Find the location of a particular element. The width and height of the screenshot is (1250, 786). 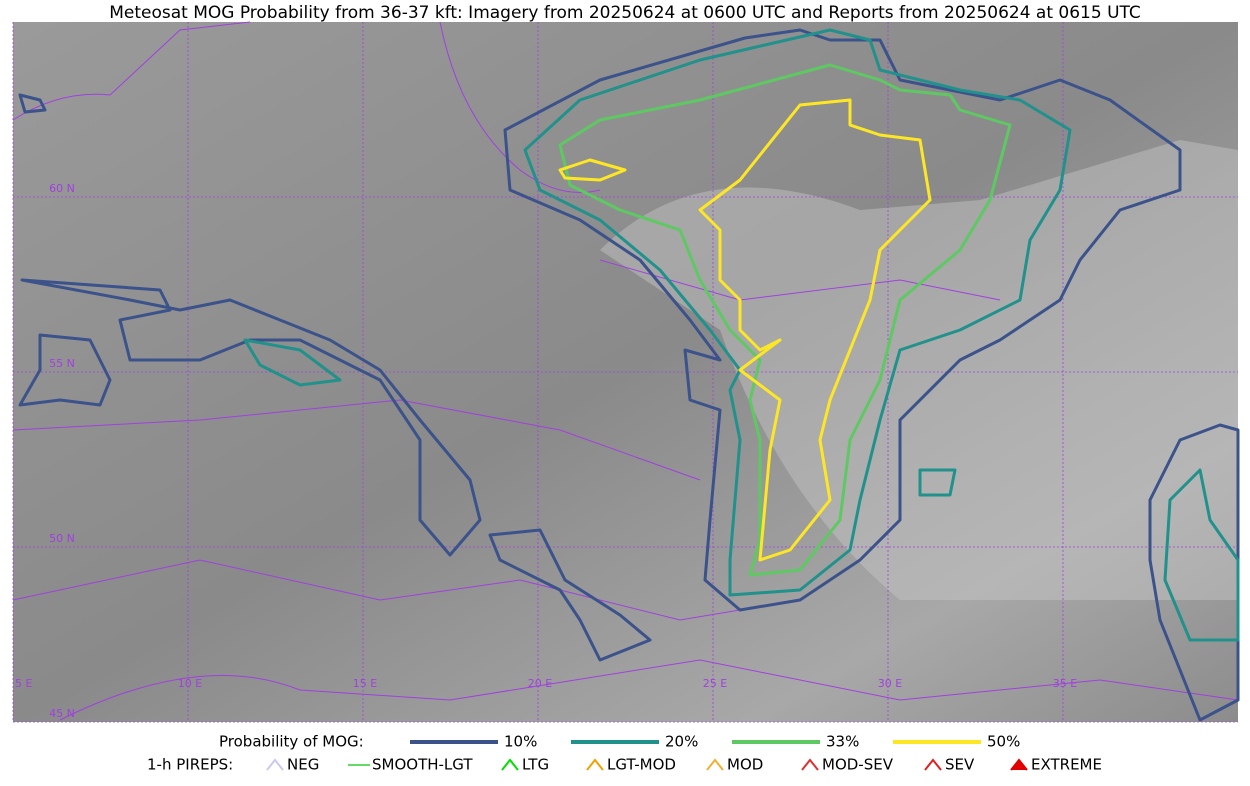

lon-label: 25 E is located at coordinates (715, 683).